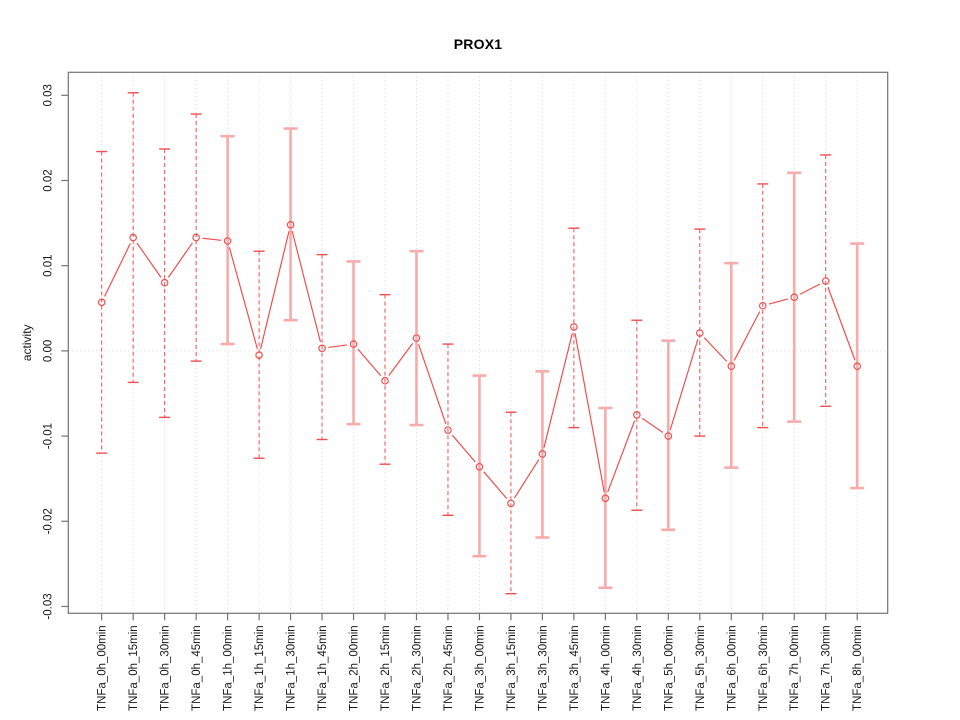 Image resolution: width=960 pixels, height=720 pixels. I want to click on x-tick-label: TNFa_3h_30min, so click(543, 668).